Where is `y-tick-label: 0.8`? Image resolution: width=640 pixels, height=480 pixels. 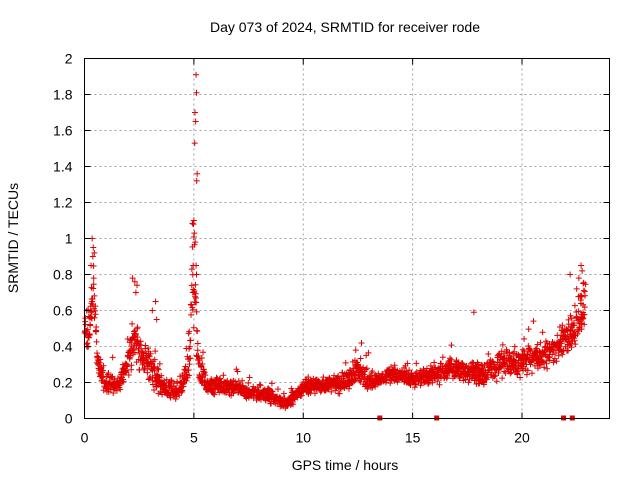
y-tick-label: 0.8 is located at coordinates (63, 275).